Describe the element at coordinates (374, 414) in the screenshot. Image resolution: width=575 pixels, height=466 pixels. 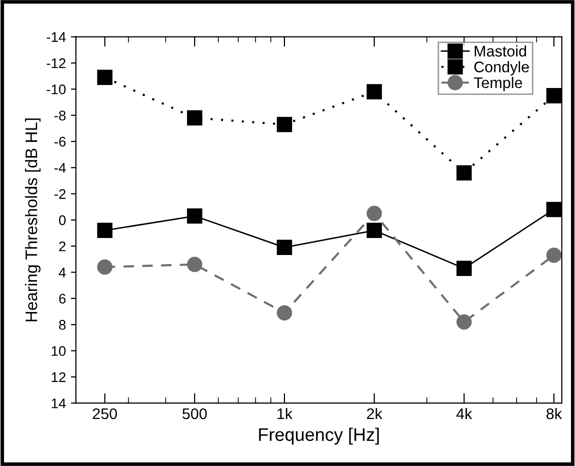
I see `x-tick-label: 2k` at that location.